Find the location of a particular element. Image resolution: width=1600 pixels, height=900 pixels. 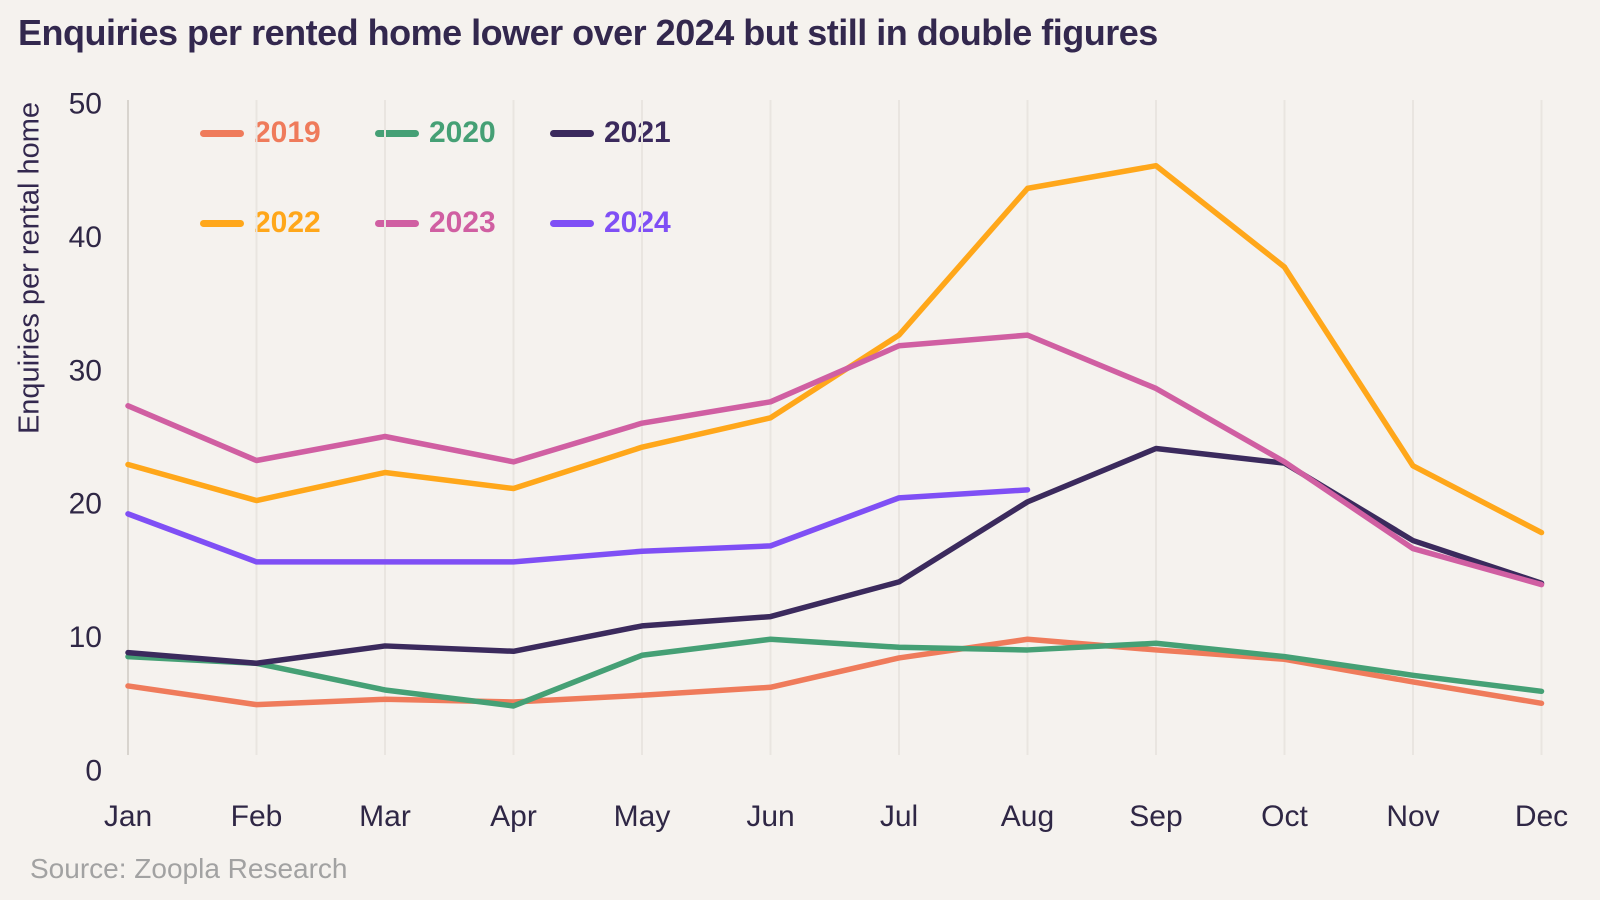

x-tick-label: Dec is located at coordinates (1541, 816).